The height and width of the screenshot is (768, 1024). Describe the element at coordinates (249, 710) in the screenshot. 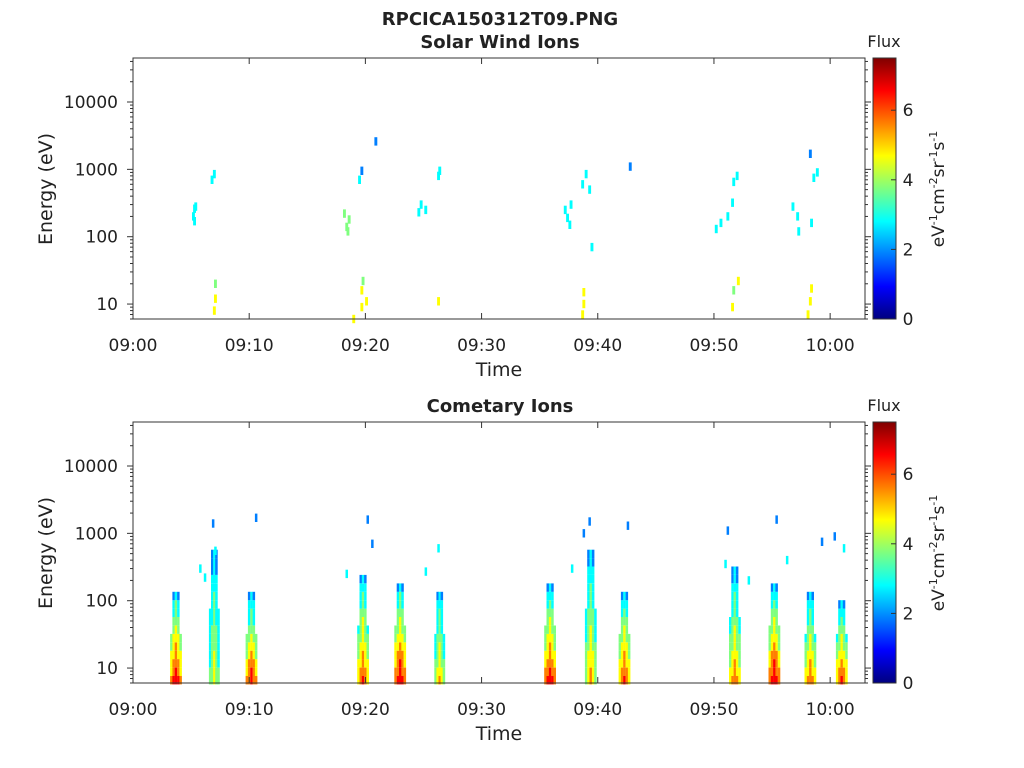

I see `x-tick-label: 09:10` at that location.